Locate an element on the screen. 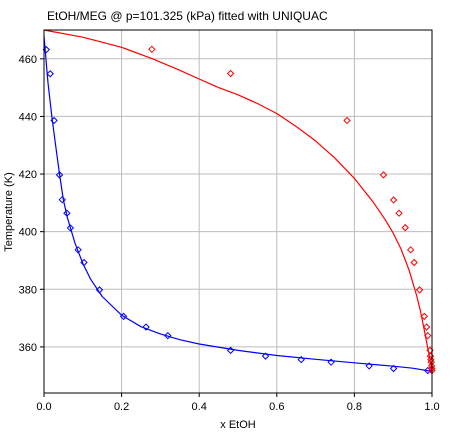 This screenshot has width=476, height=447. y-tick-label: 460 is located at coordinates (28, 60).